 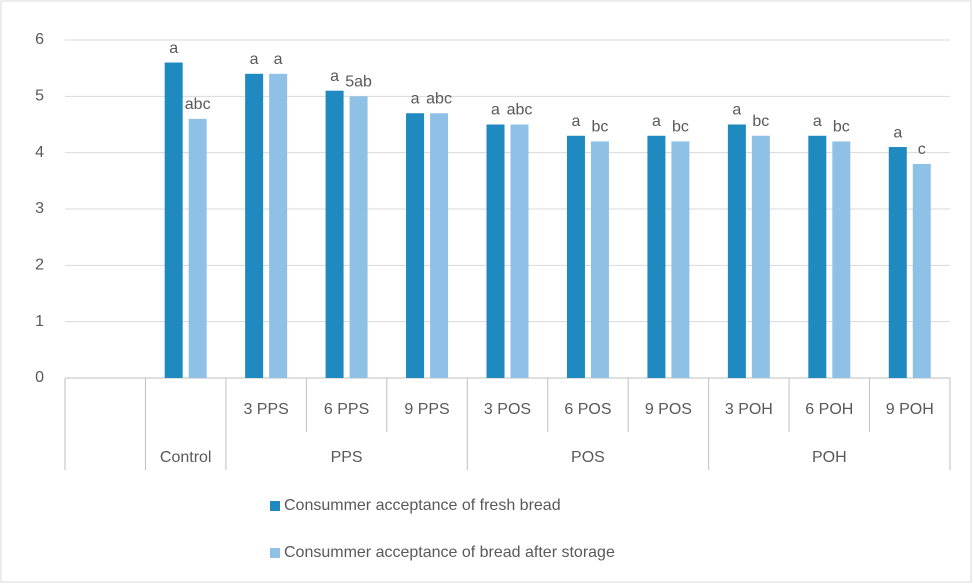 What do you see at coordinates (39, 208) in the screenshot?
I see `y-tick-label: 3` at bounding box center [39, 208].